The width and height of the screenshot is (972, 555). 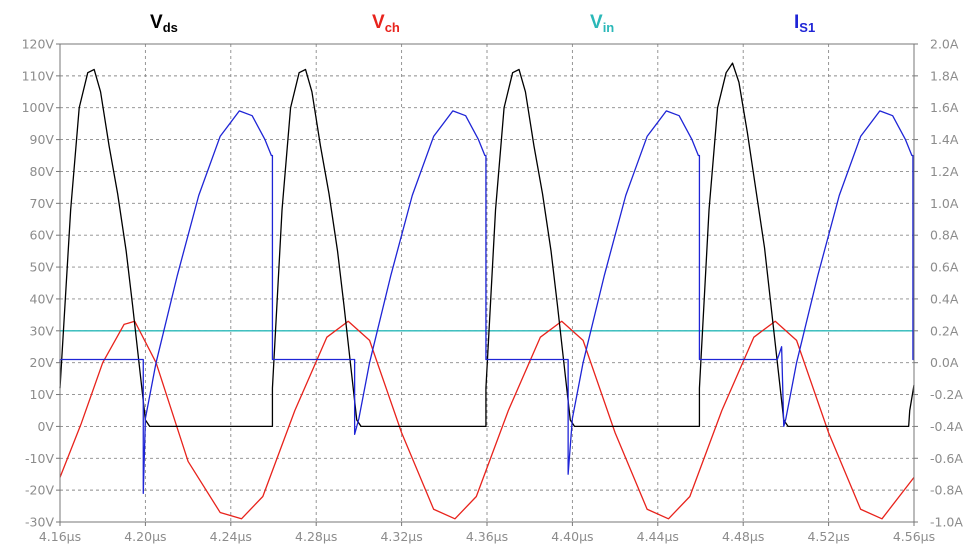 I want to click on right-tick-label: -0.4A, so click(x=946, y=426).